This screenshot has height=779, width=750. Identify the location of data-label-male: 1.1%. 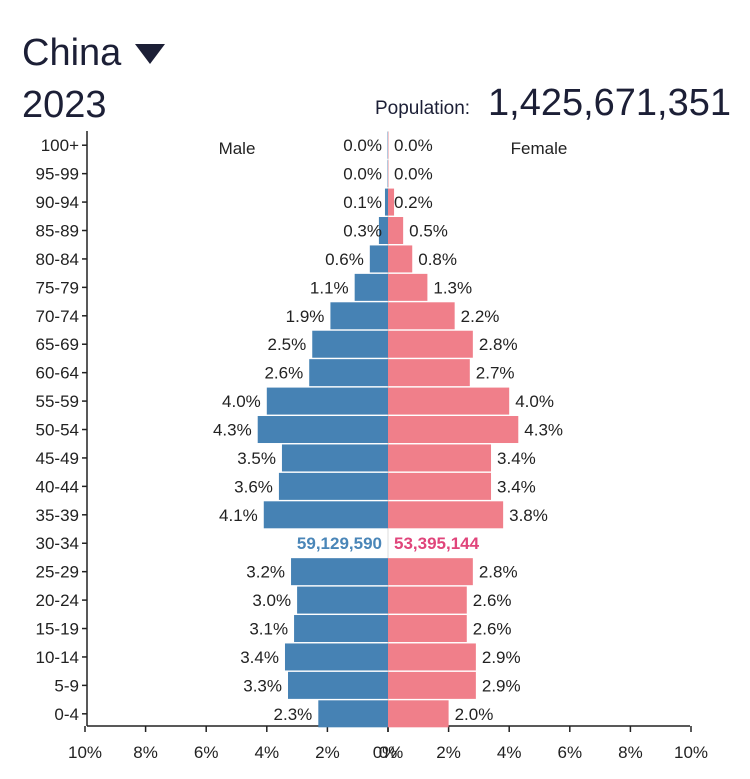
(329, 287).